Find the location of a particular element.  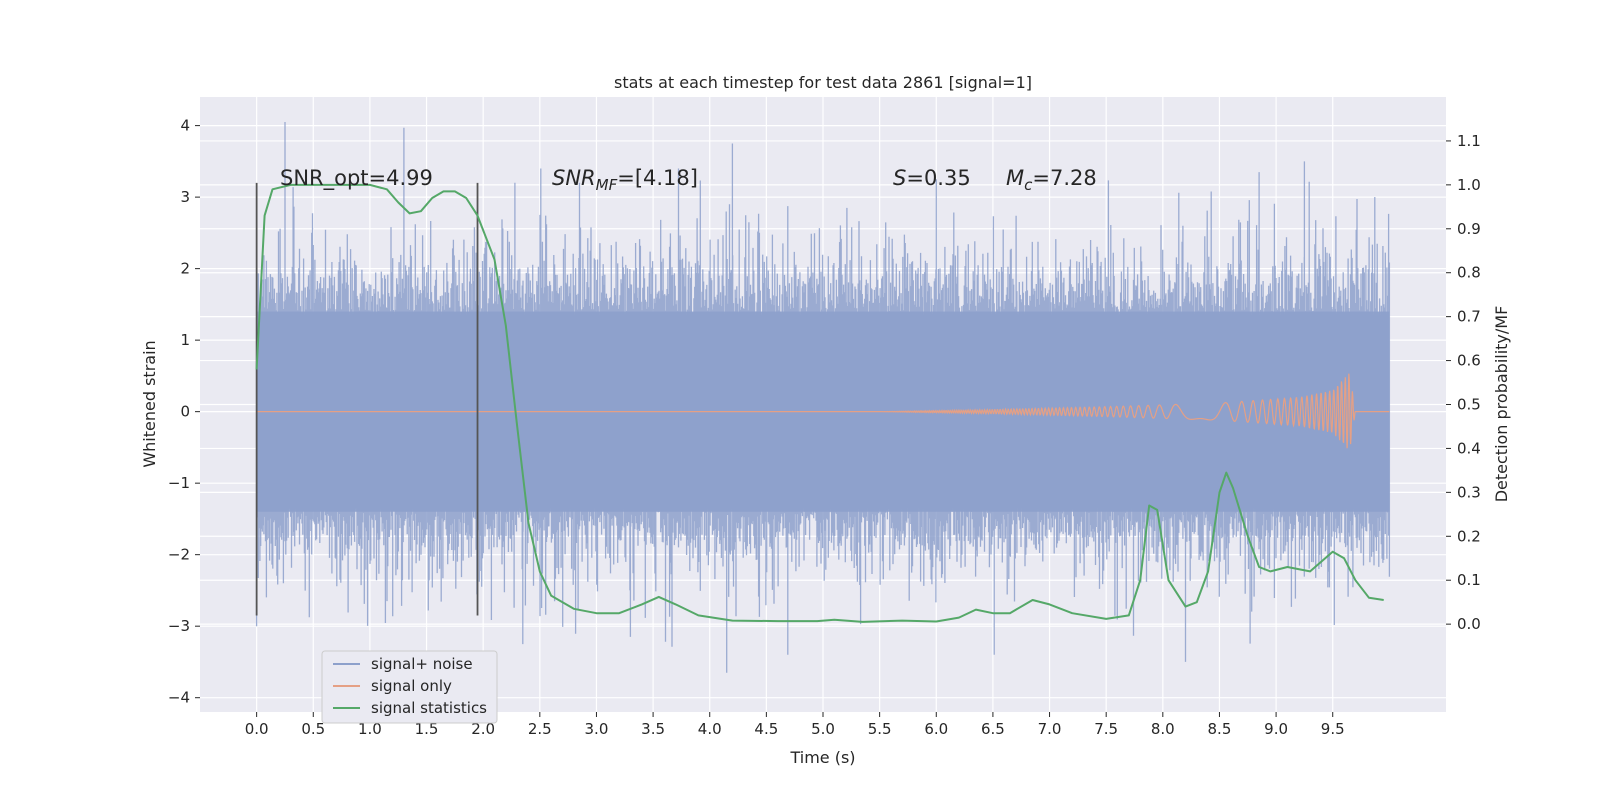

x-tick-label: 0.0 is located at coordinates (257, 729).